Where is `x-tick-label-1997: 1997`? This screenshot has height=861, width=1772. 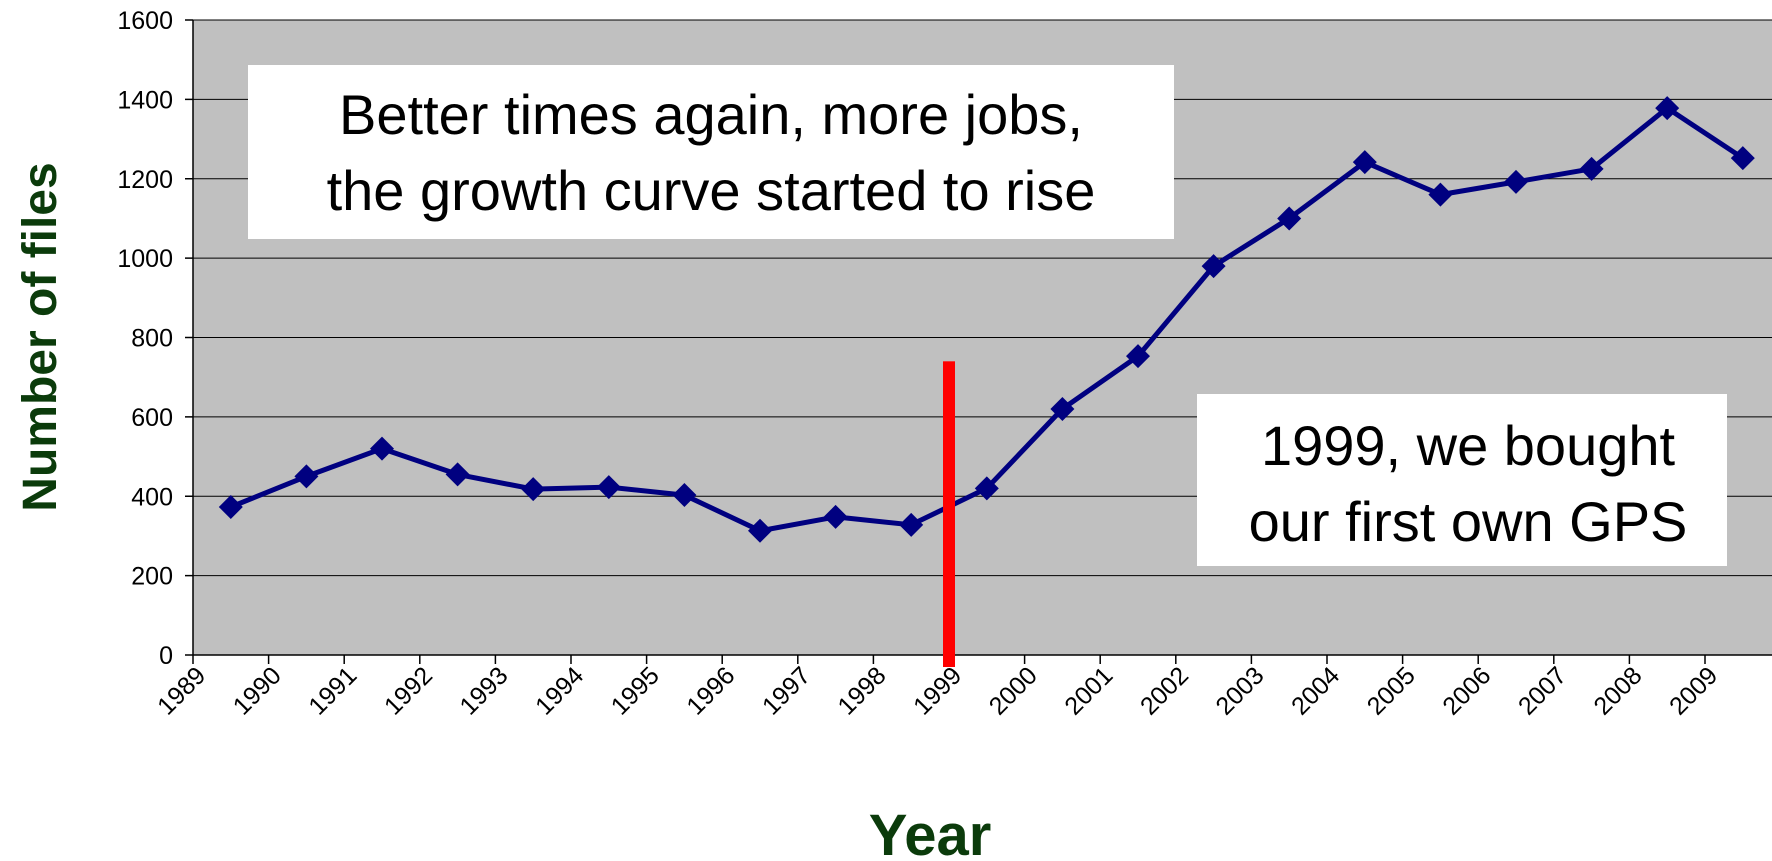
x-tick-label-1997: 1997 is located at coordinates (786, 690).